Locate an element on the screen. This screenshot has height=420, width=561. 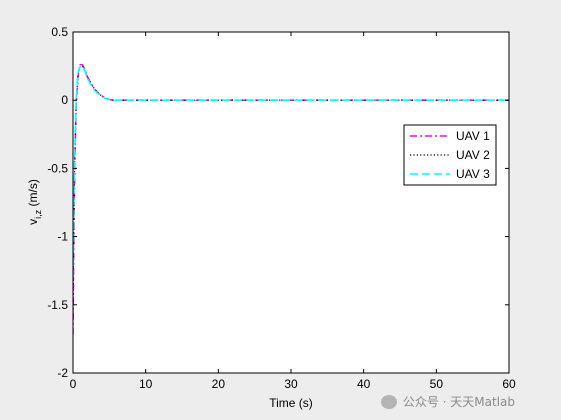
wechat-icon is located at coordinates (388, 401).